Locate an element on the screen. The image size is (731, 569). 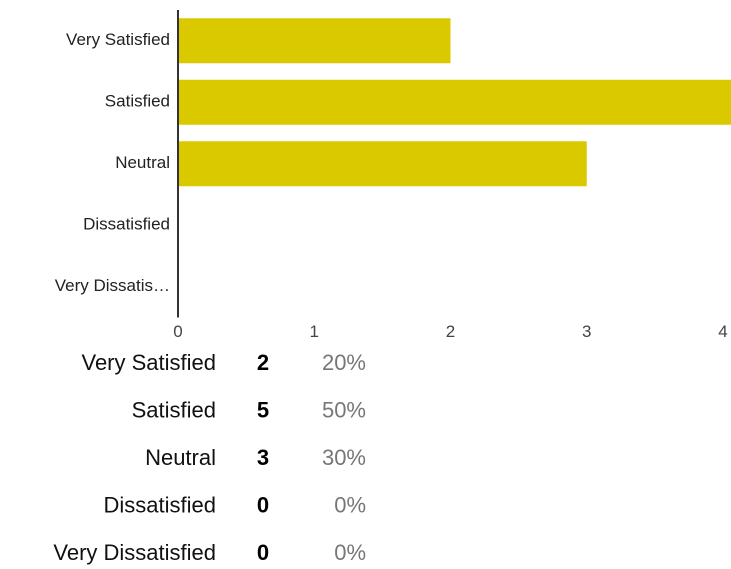
category-label: Satisfied is located at coordinates (137, 101).